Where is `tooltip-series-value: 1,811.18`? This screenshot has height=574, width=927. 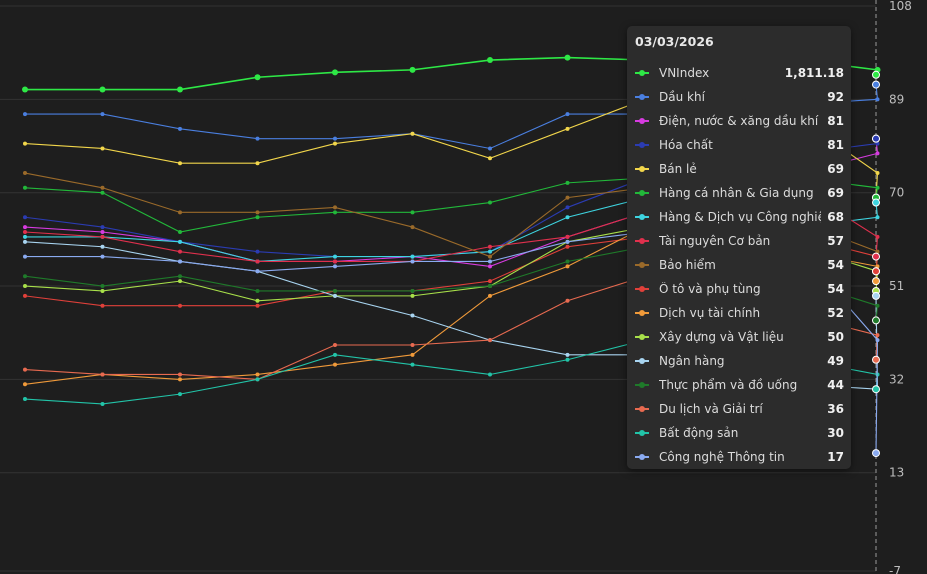
tooltip-series-value: 1,811.18 is located at coordinates (814, 73).